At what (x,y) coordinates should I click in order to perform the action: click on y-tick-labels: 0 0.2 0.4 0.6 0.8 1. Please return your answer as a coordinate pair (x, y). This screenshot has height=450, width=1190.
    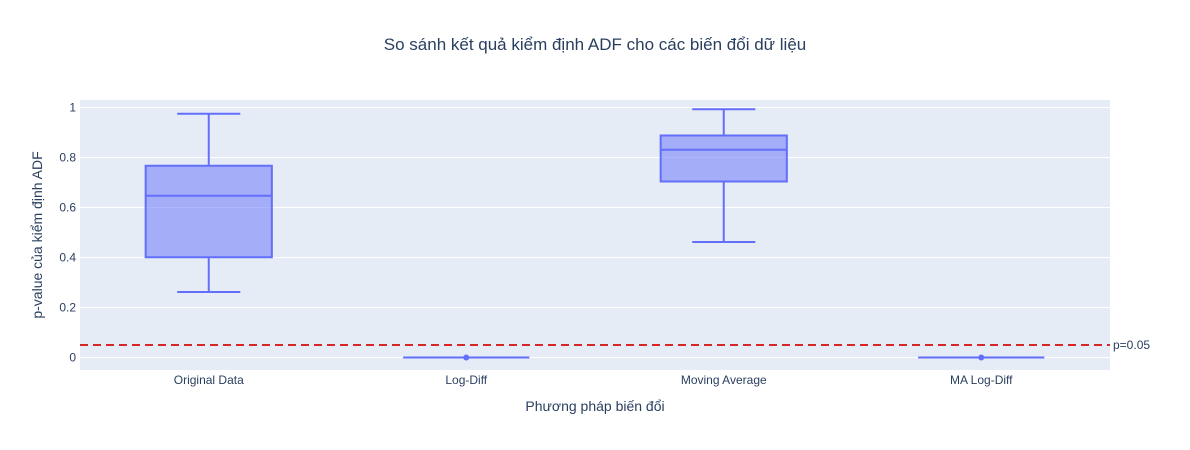
    Looking at the image, I should click on (67, 233).